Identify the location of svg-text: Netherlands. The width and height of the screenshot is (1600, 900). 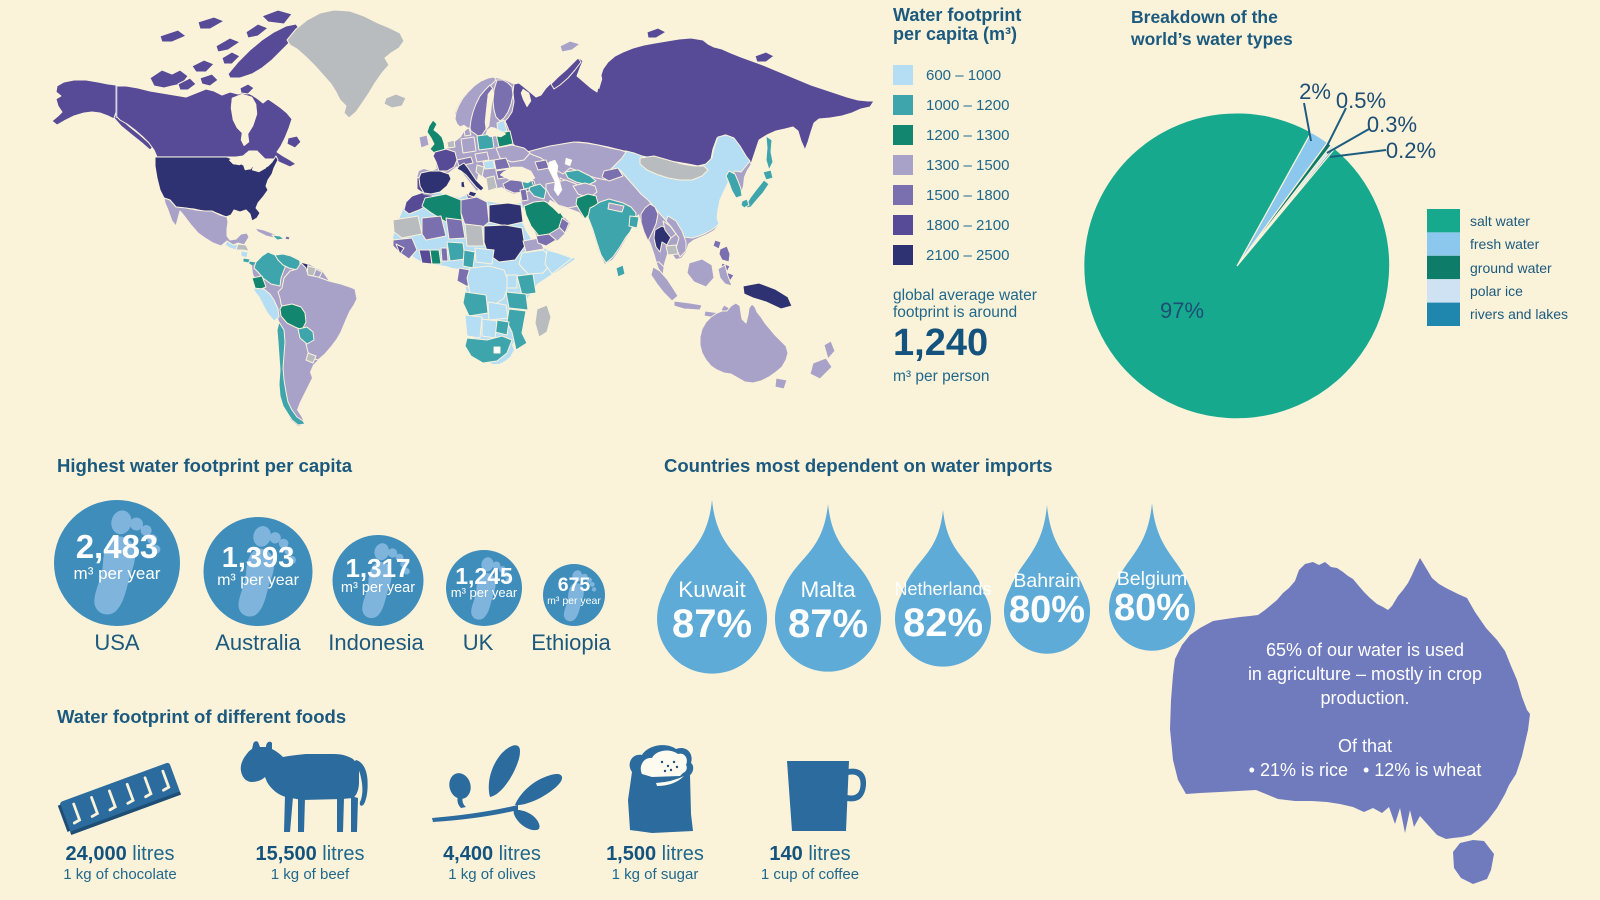
(942, 589).